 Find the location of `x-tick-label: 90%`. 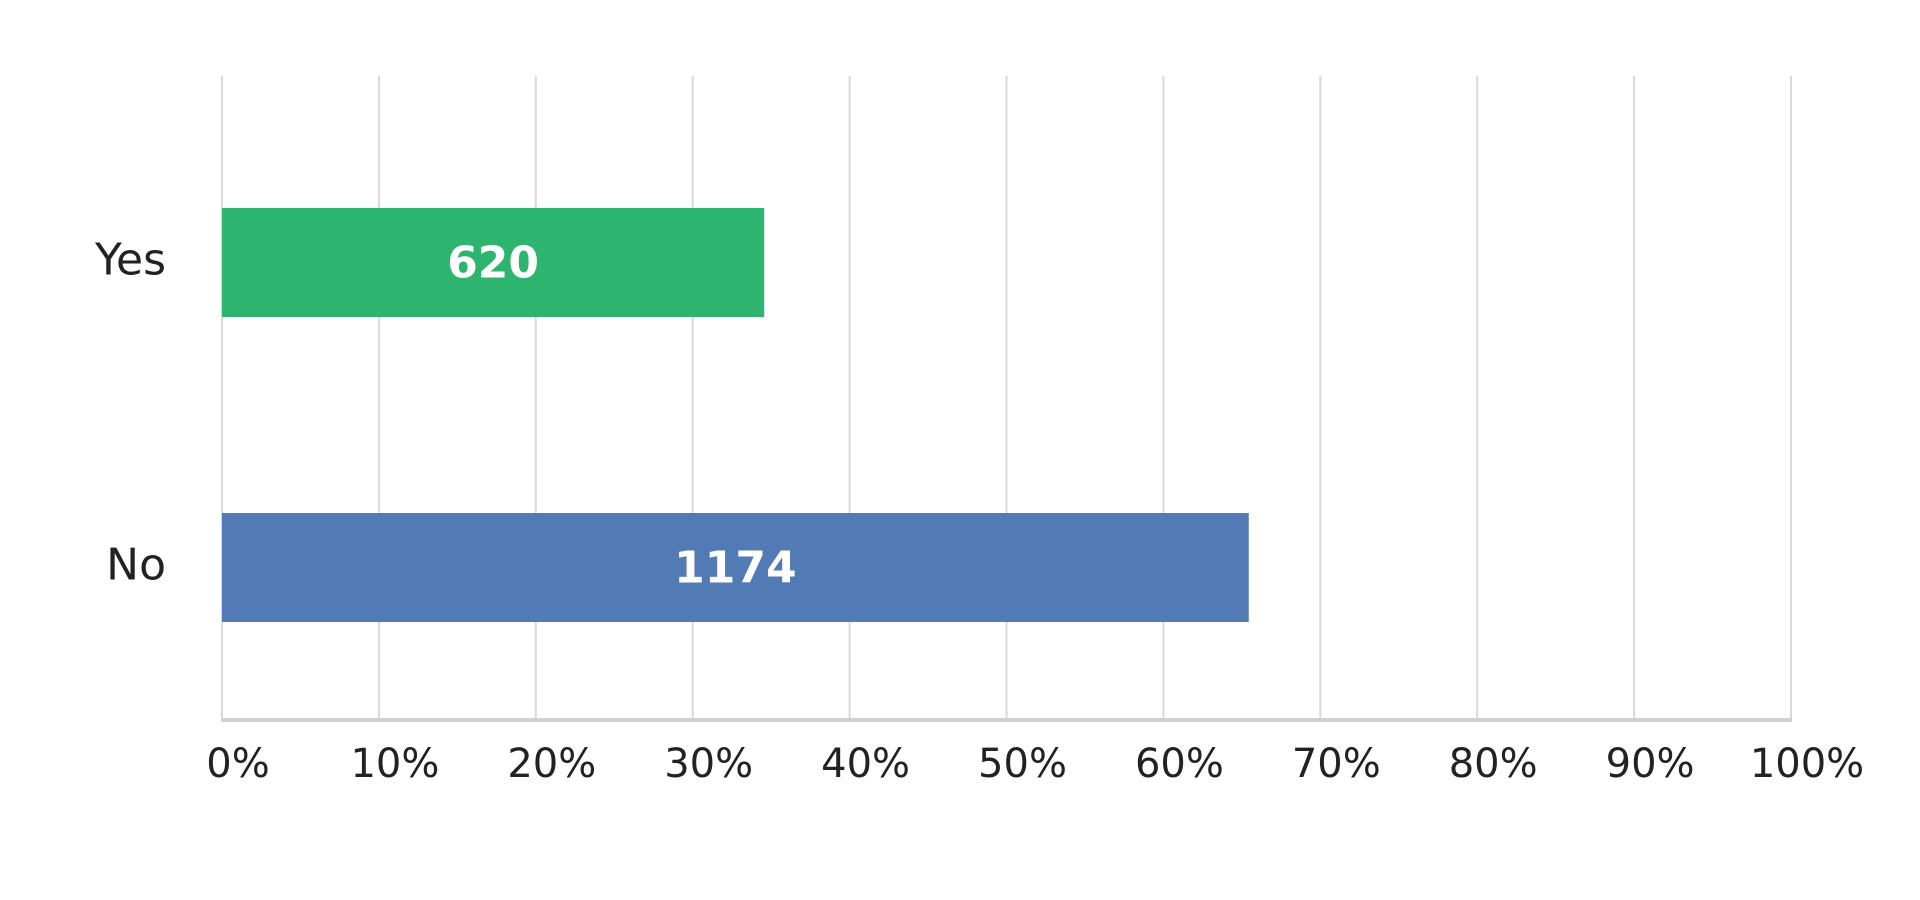

x-tick-label: 90% is located at coordinates (1650, 764).